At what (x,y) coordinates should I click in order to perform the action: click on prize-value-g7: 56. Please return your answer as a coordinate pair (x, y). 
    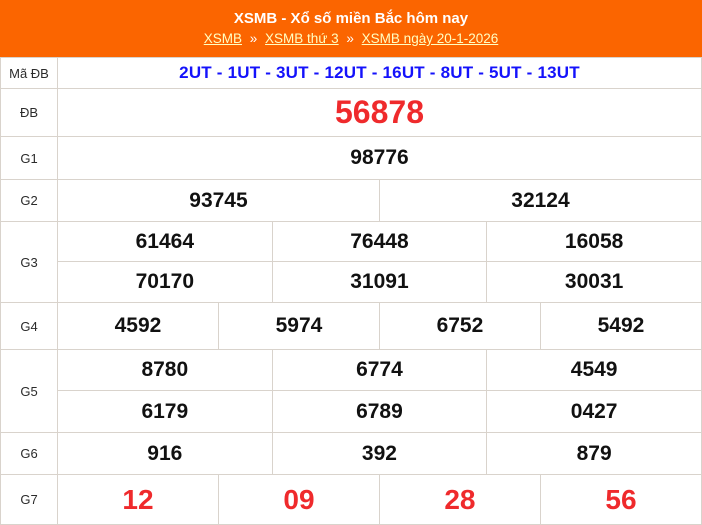
    Looking at the image, I should click on (620, 499).